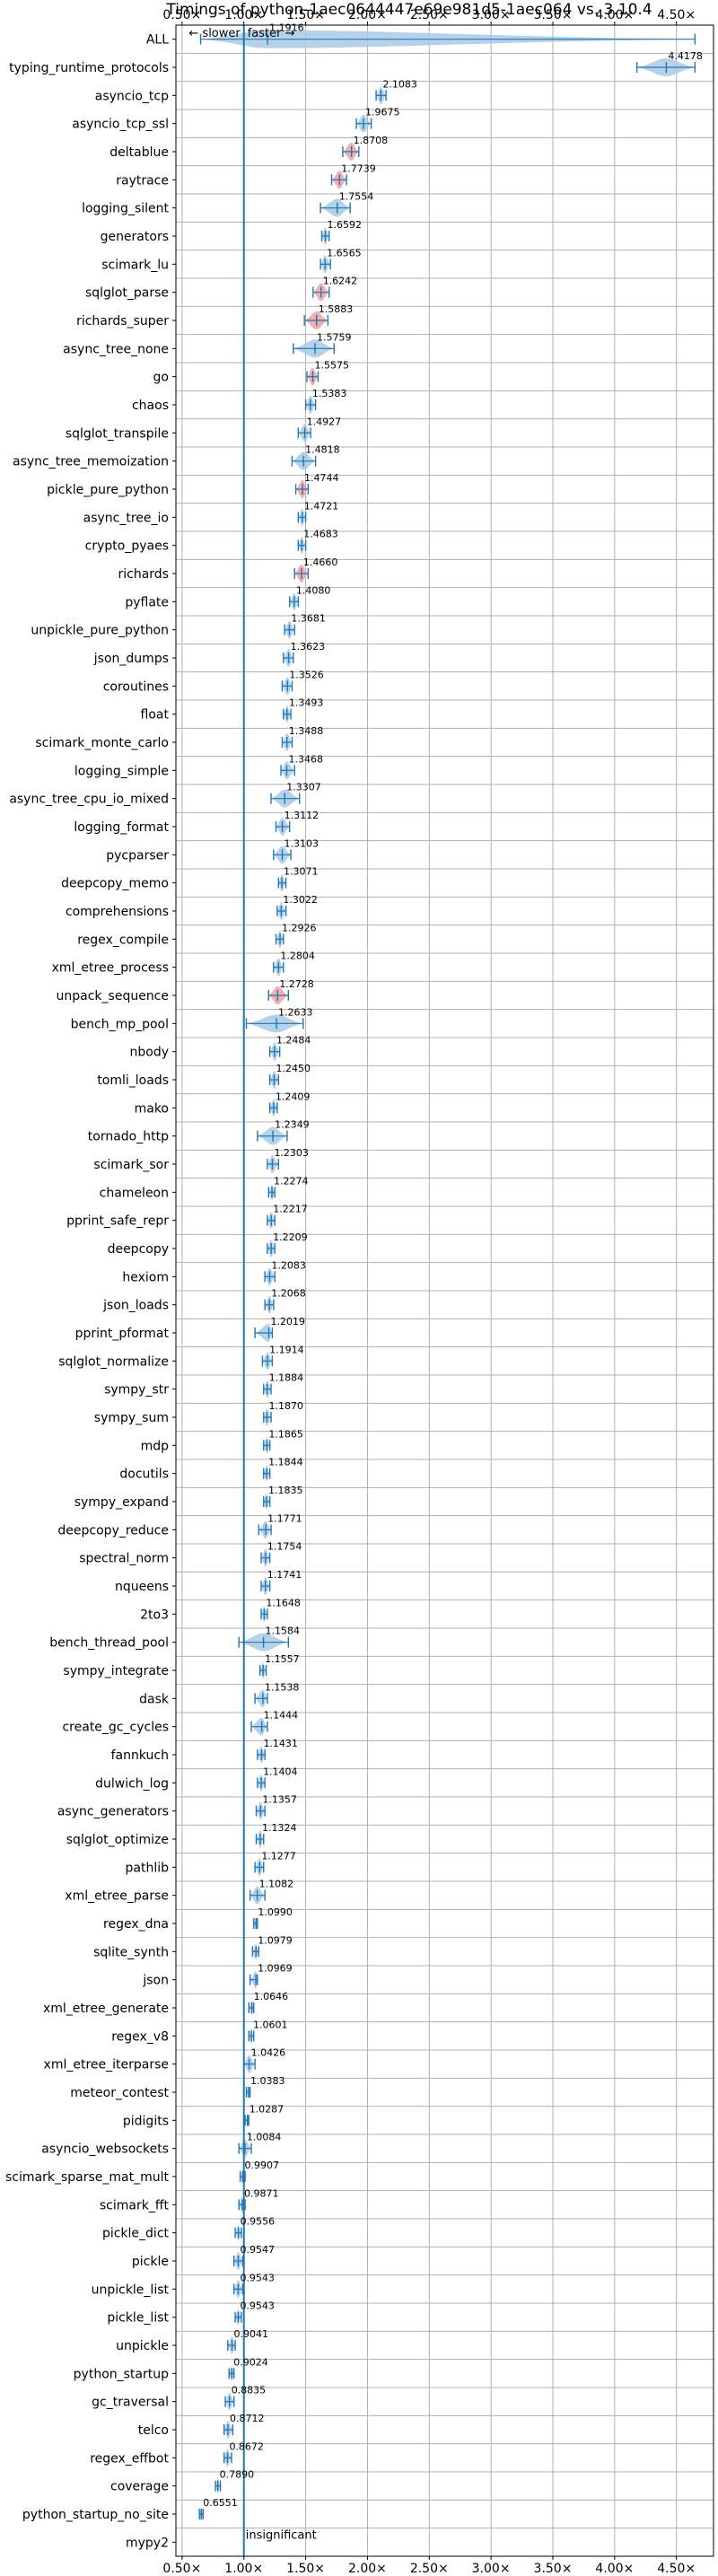 Image resolution: width=718 pixels, height=2576 pixels. I want to click on value-label: 2.1083, so click(399, 84).